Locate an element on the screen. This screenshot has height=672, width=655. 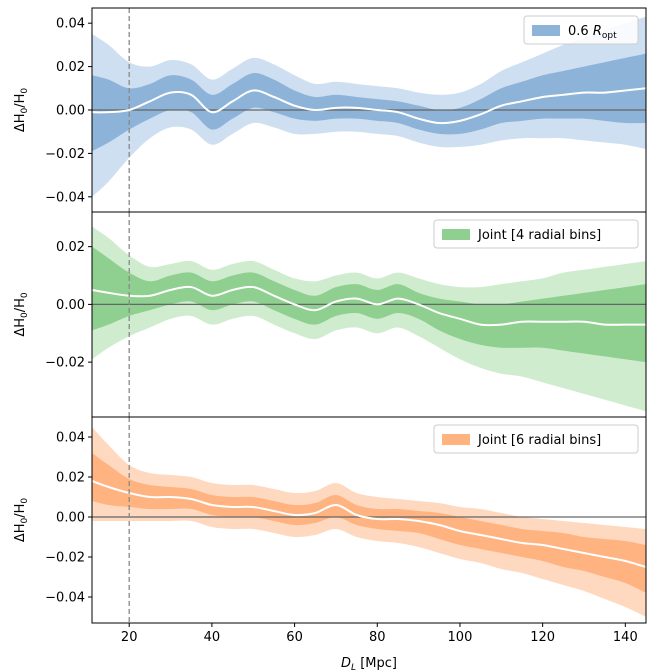
x-tick-label: 60 is located at coordinates (294, 637).